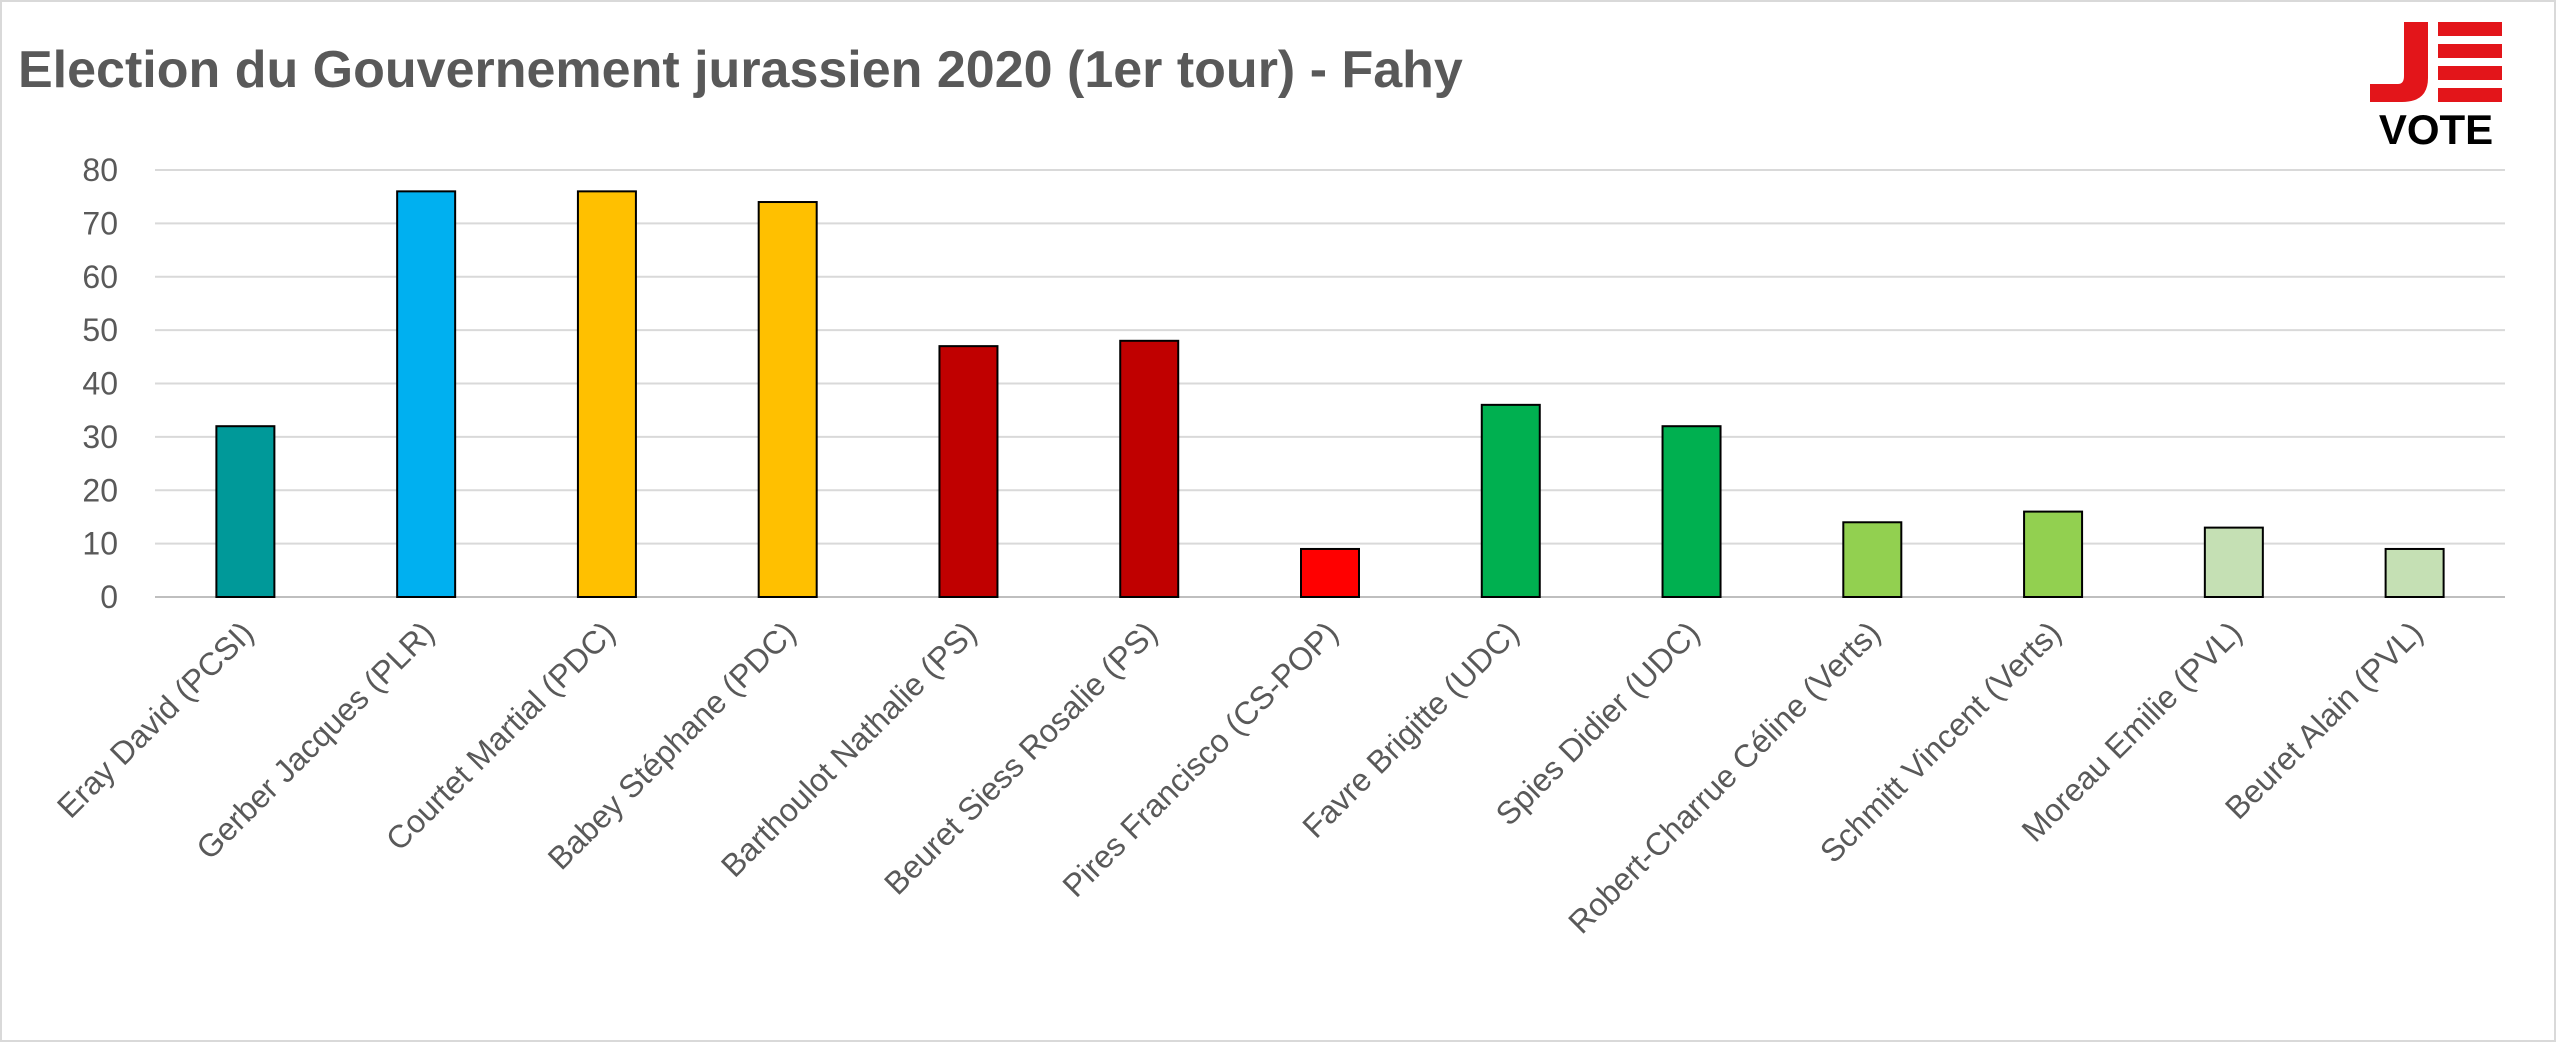 Image resolution: width=2556 pixels, height=1042 pixels. I want to click on y-tick-label: 80, so click(100, 170).